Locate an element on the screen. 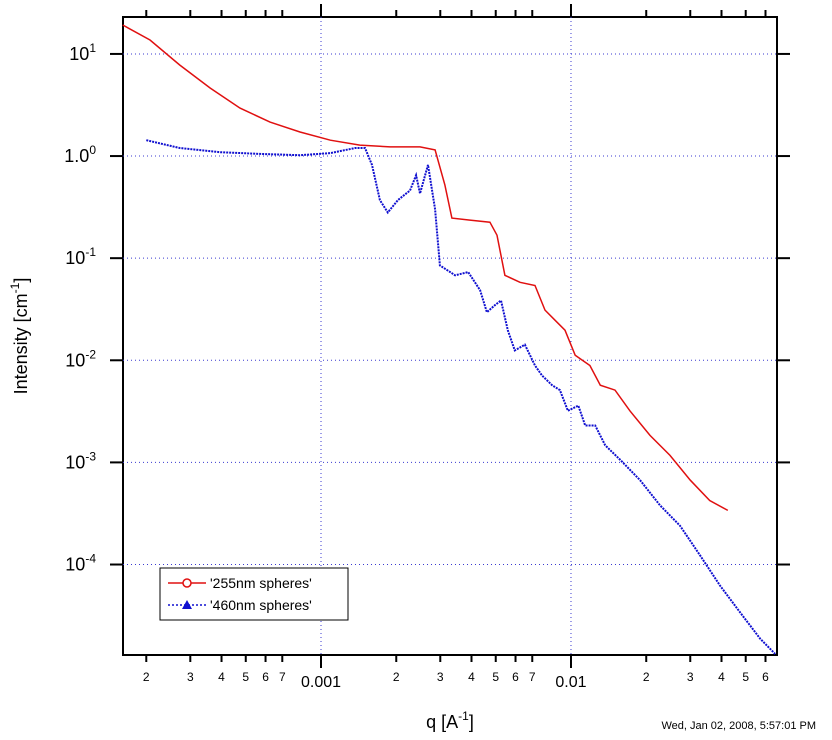  legend-box is located at coordinates (254, 594).